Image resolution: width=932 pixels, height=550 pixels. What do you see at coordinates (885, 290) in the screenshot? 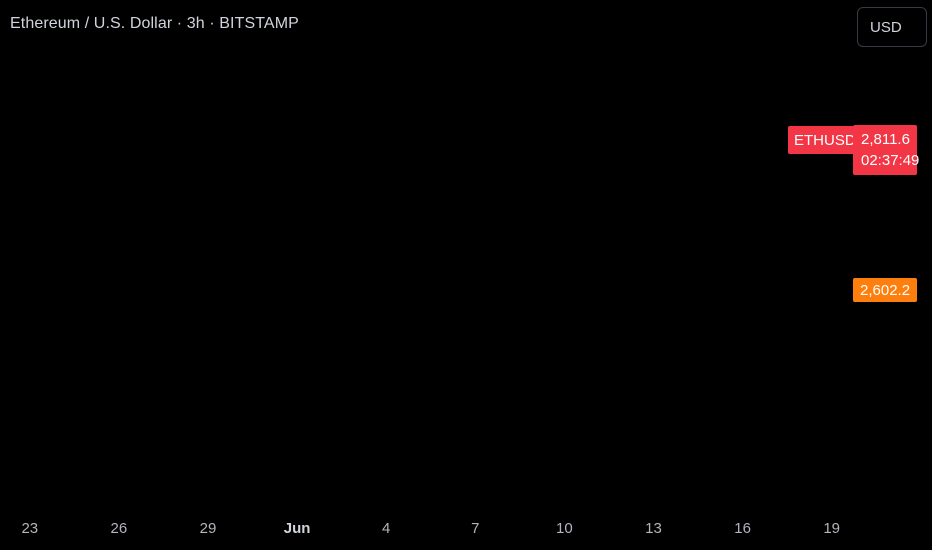
I see `ma-value-tag: 2,602.2` at bounding box center [885, 290].